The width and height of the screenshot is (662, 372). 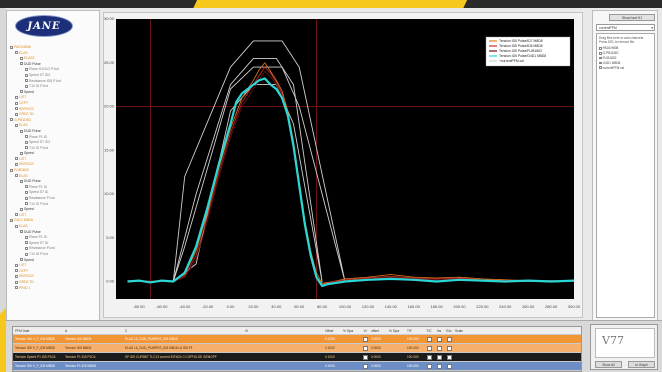 I want to click on grid-cell: 0.1000, so click(x=330, y=366).